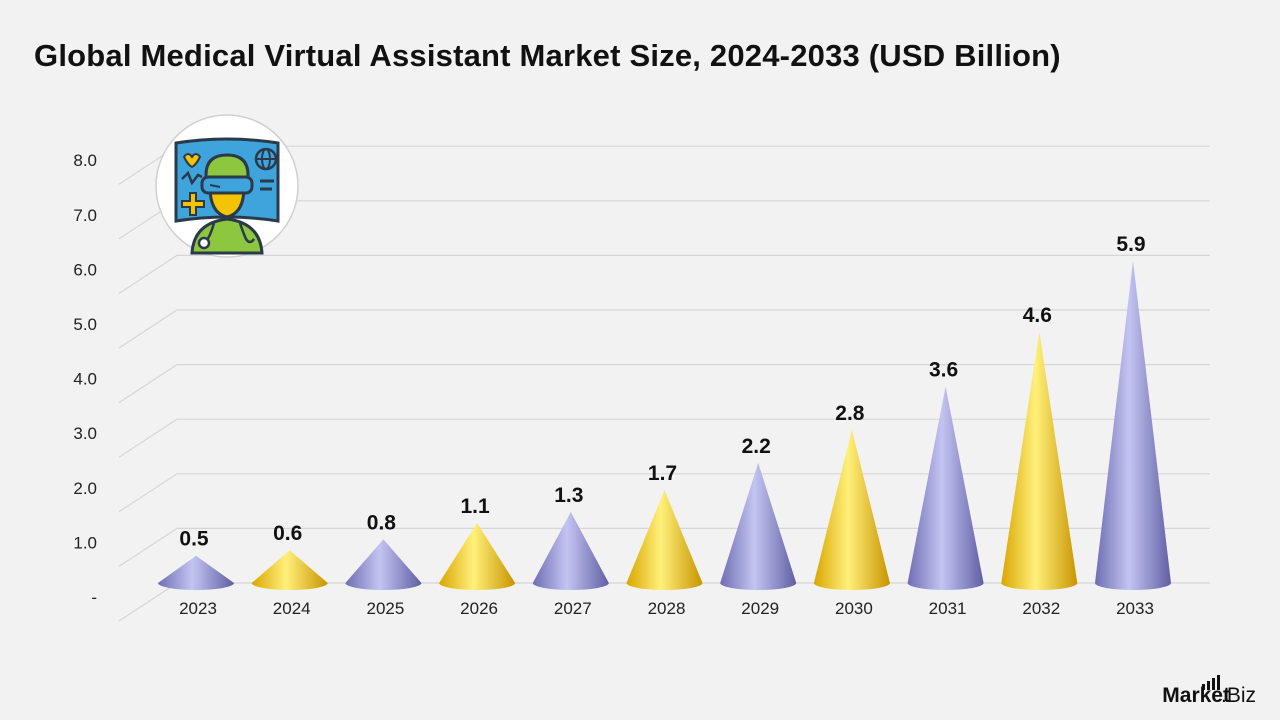 This screenshot has width=1280, height=720. What do you see at coordinates (1210, 682) in the screenshot?
I see `logo-bars-icon` at bounding box center [1210, 682].